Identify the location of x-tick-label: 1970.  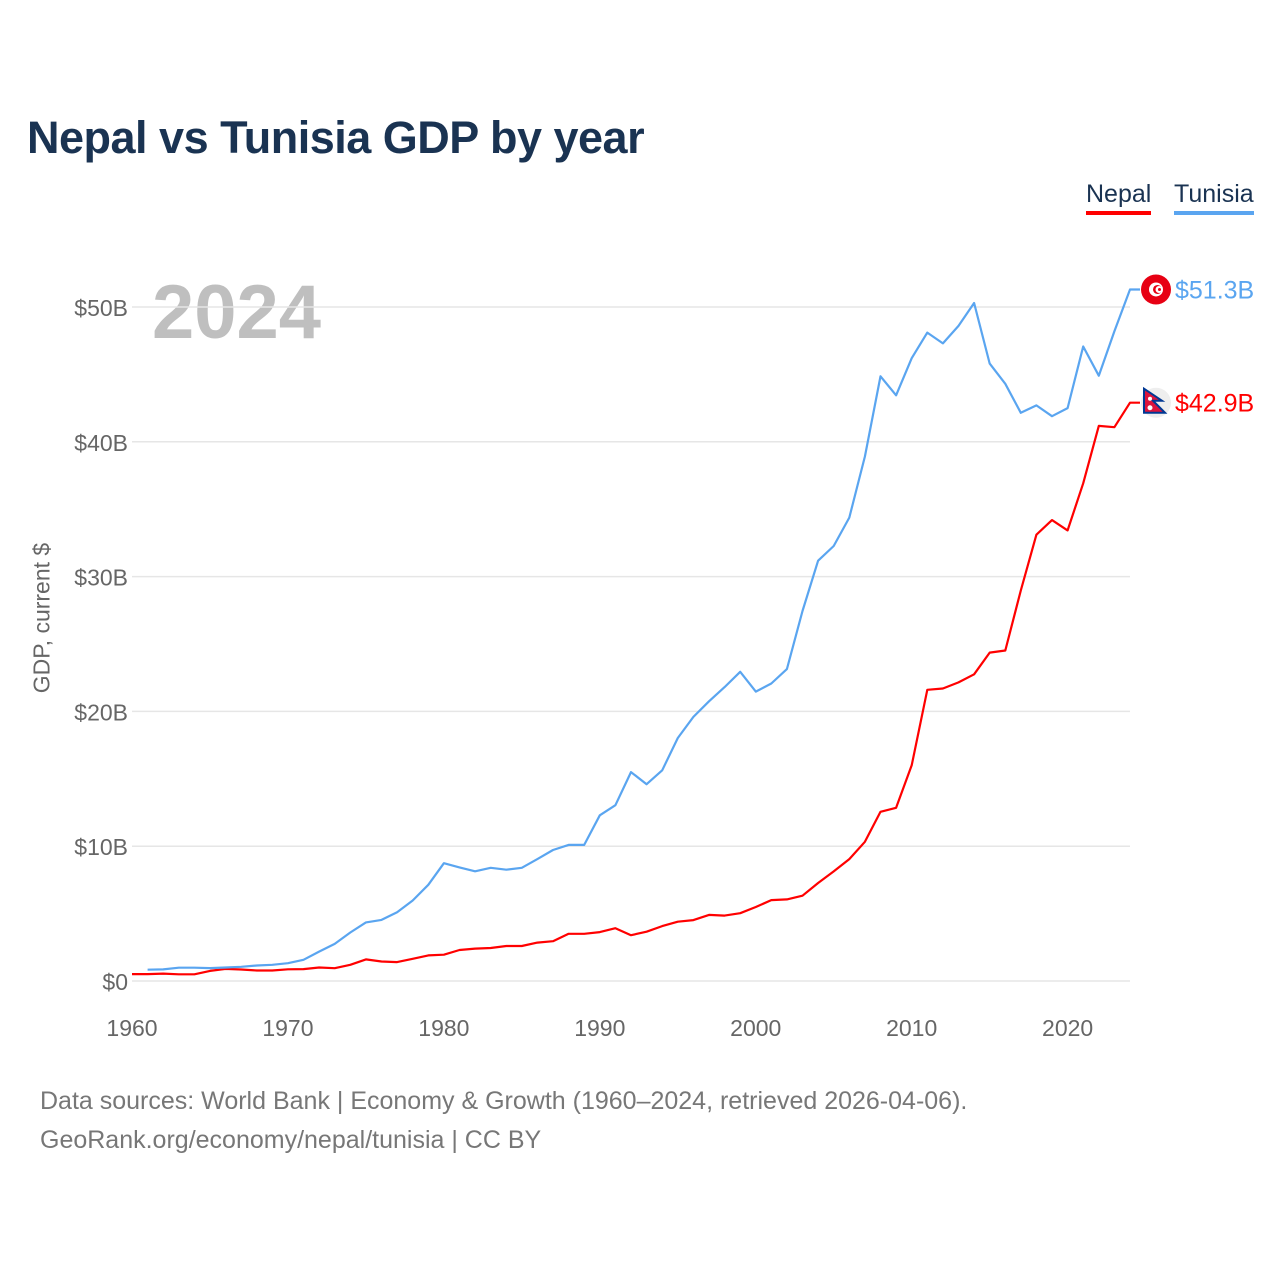
(287, 1028).